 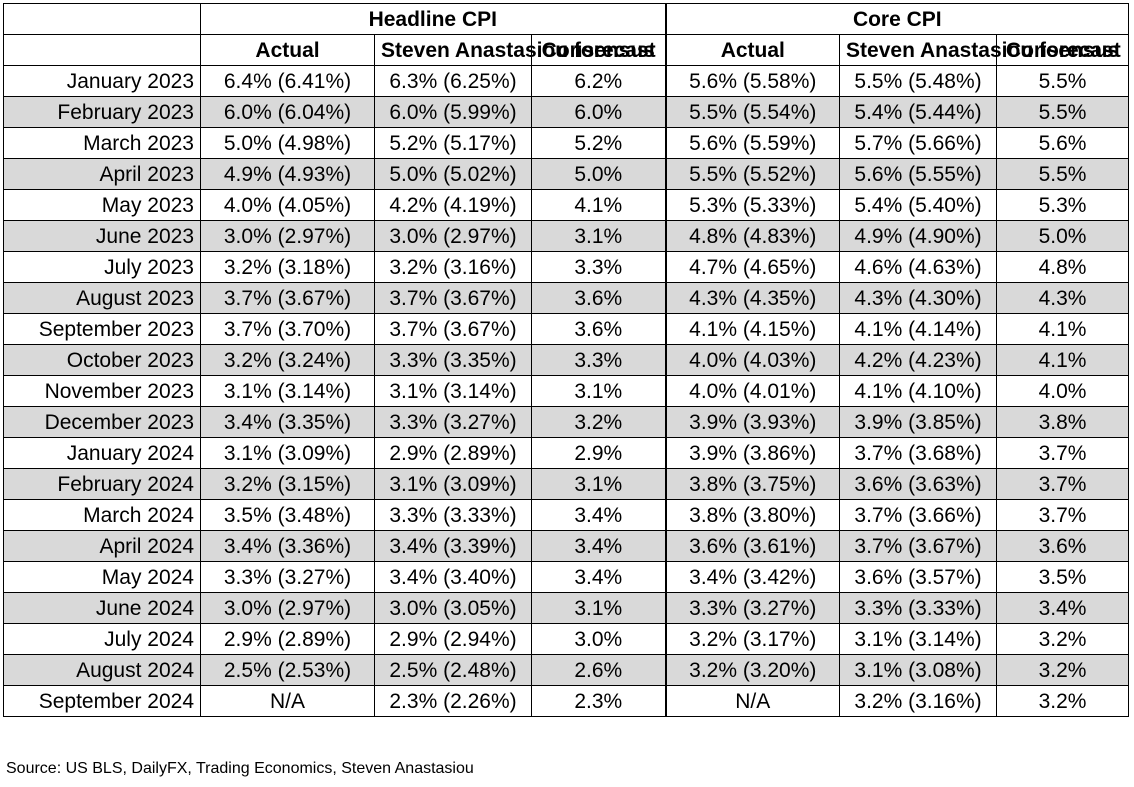 What do you see at coordinates (287, 701) in the screenshot?
I see `cell-h-actual: N/A` at bounding box center [287, 701].